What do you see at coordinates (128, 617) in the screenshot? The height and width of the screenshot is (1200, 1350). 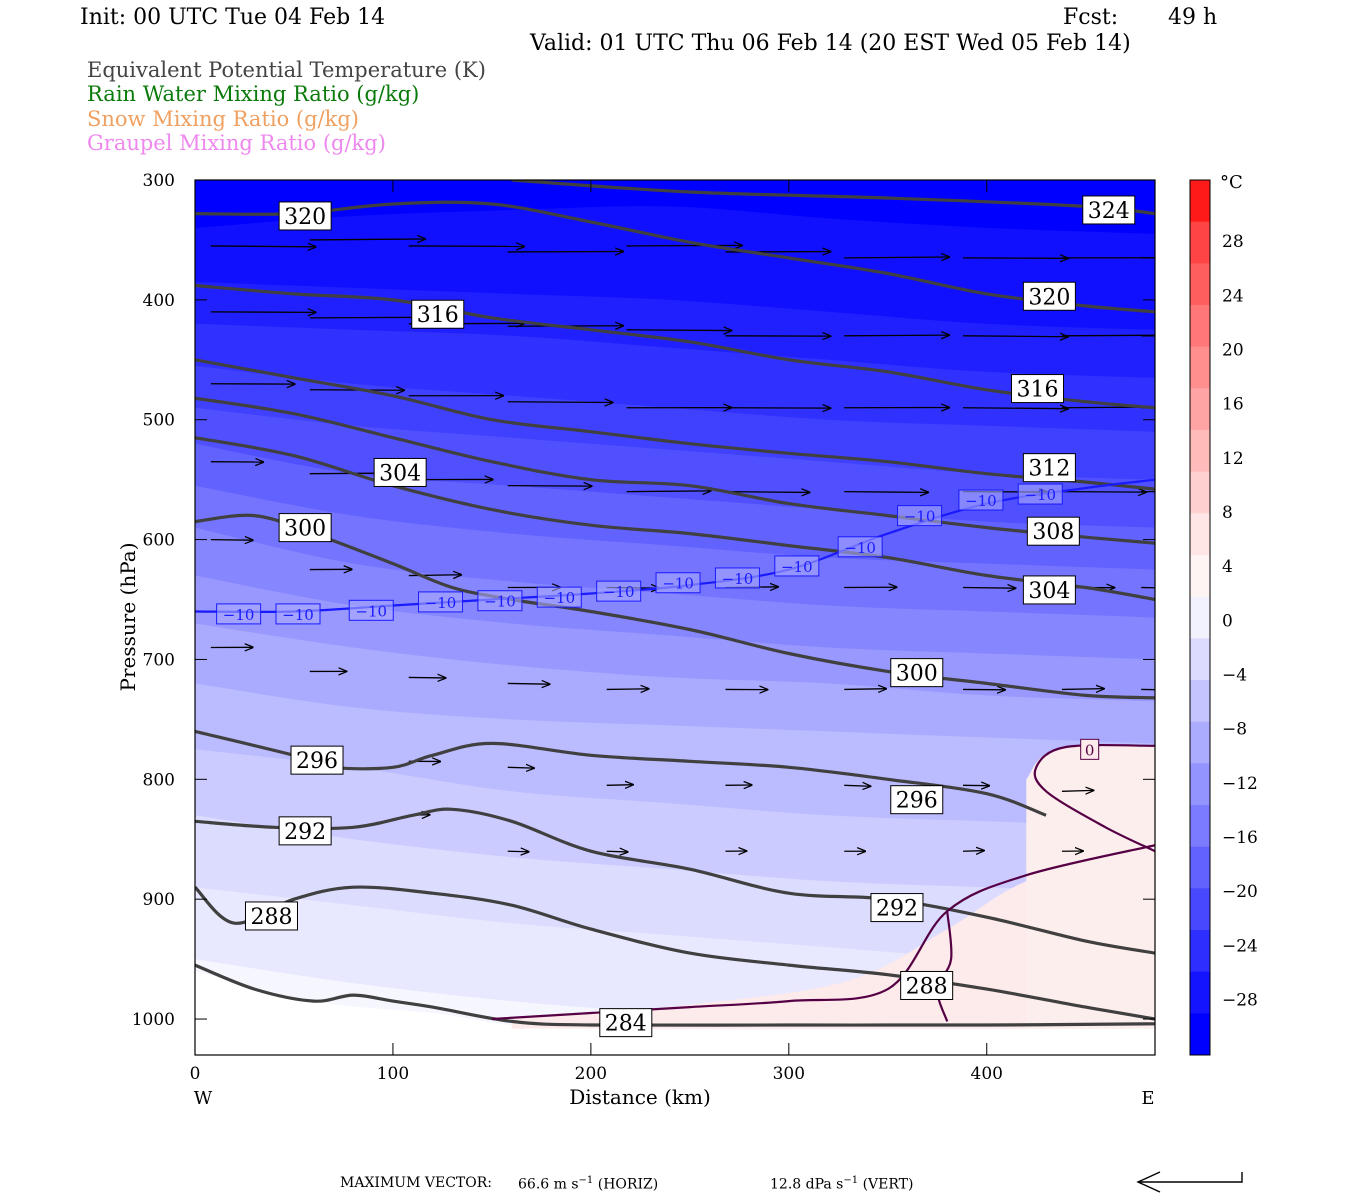 I see `y-axis-label: Pressure (hPa)` at bounding box center [128, 617].